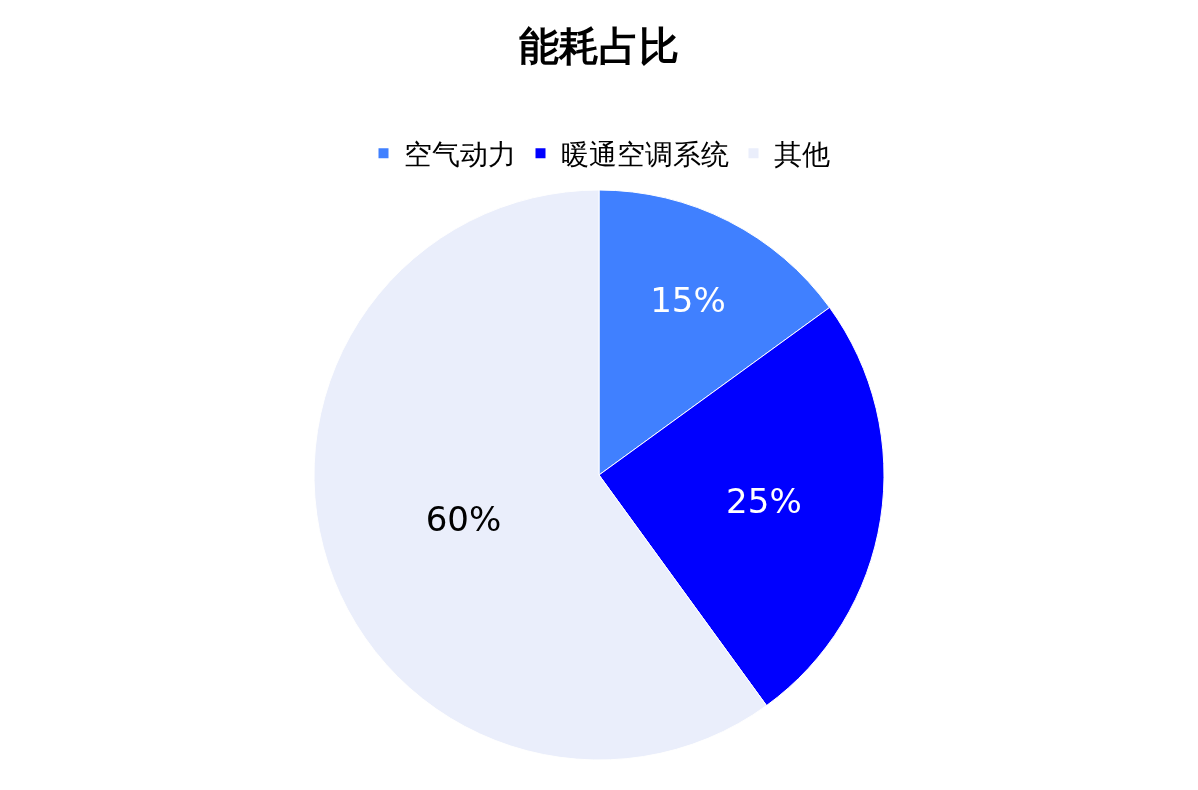  I want to click on legend-label: 其他, so click(801, 155).